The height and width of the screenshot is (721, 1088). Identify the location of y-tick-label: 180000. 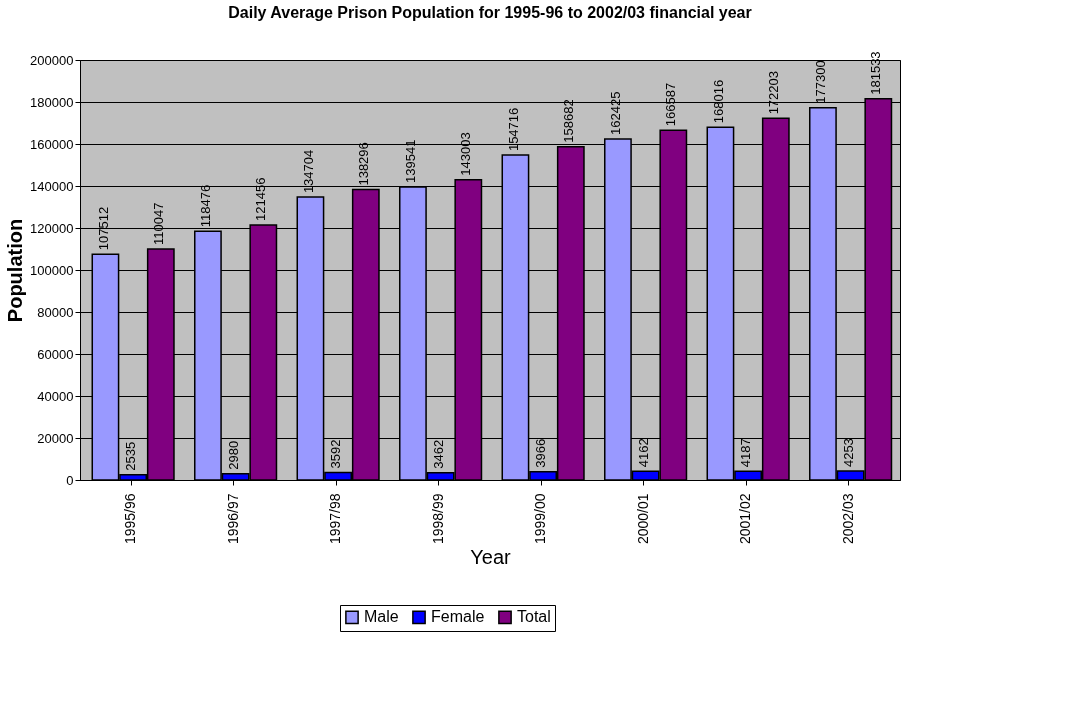
(52, 102).